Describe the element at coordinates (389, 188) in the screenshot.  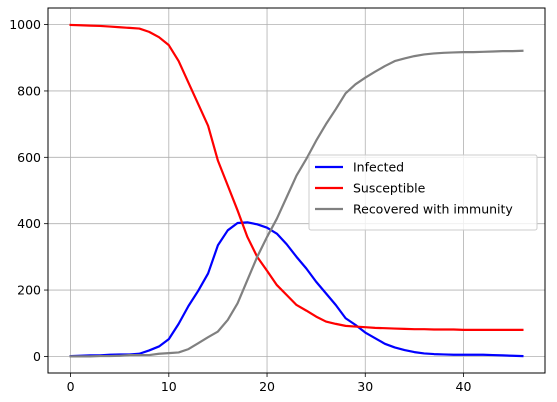
I see `legend-label: Susceptible` at that location.